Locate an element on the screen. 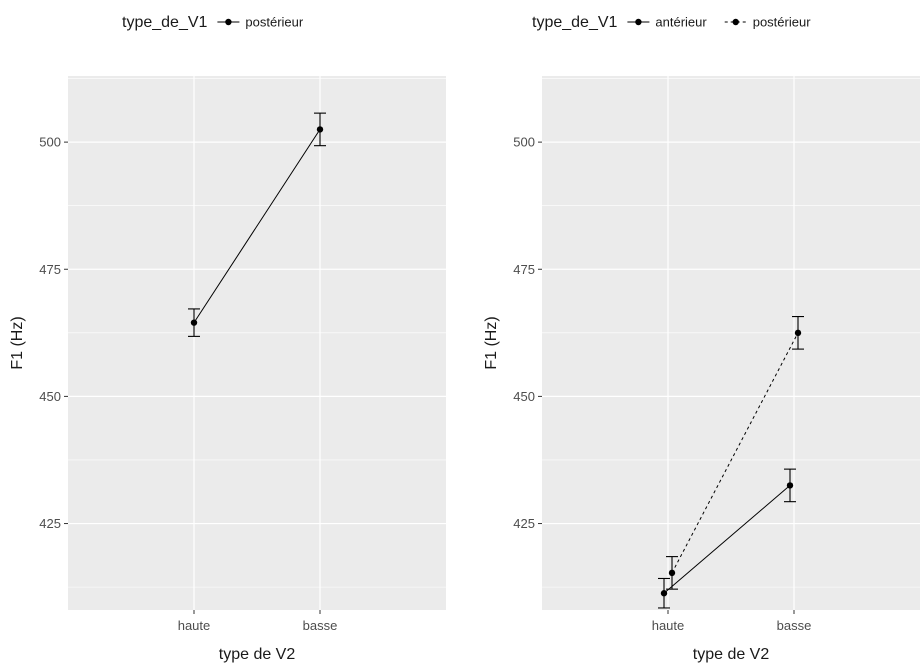  legend-label: antérieur is located at coordinates (681, 22).